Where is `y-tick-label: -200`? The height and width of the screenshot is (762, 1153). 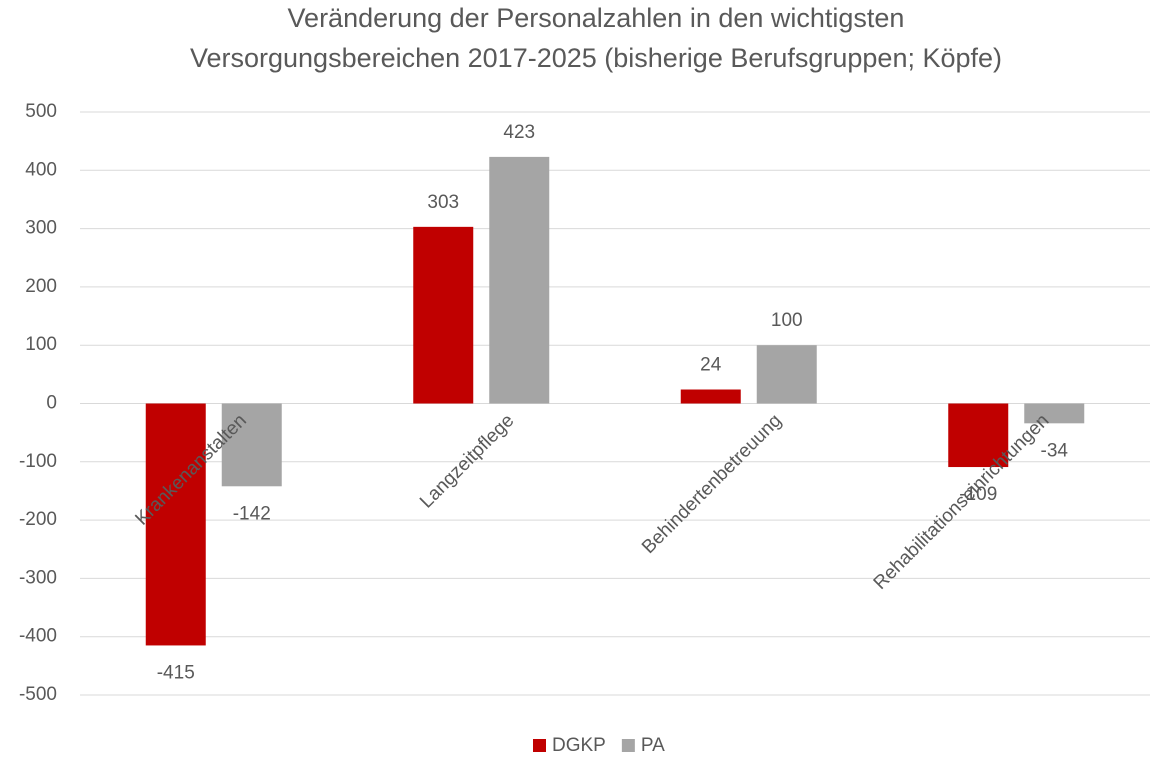 y-tick-label: -200 is located at coordinates (38, 519).